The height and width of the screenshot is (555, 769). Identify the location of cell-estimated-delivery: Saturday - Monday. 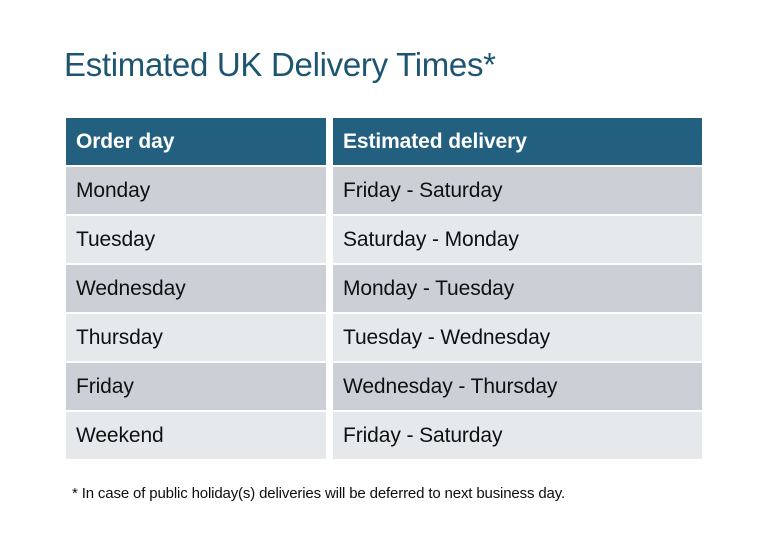
(517, 239).